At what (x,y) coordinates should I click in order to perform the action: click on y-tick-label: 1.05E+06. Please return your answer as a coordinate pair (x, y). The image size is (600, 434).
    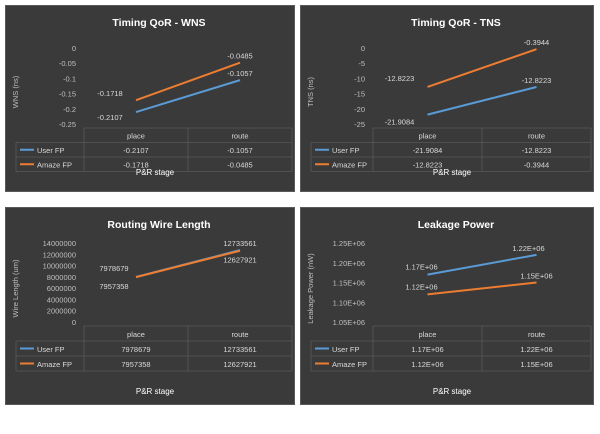
    Looking at the image, I should click on (349, 322).